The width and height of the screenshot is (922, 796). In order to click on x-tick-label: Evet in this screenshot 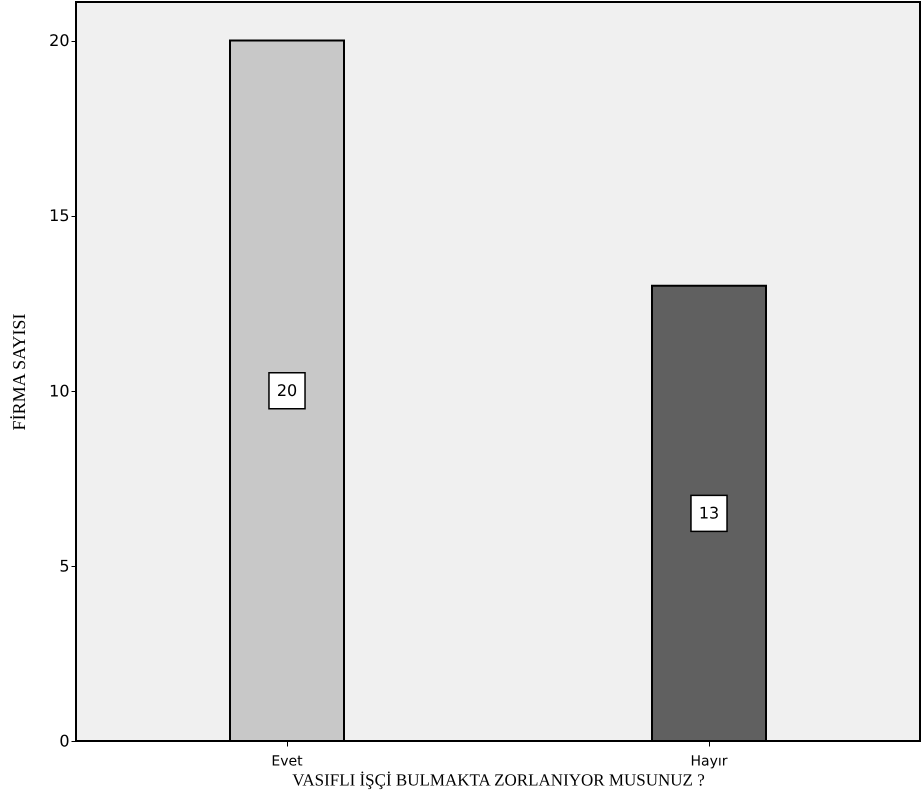, I will do `click(287, 762)`.